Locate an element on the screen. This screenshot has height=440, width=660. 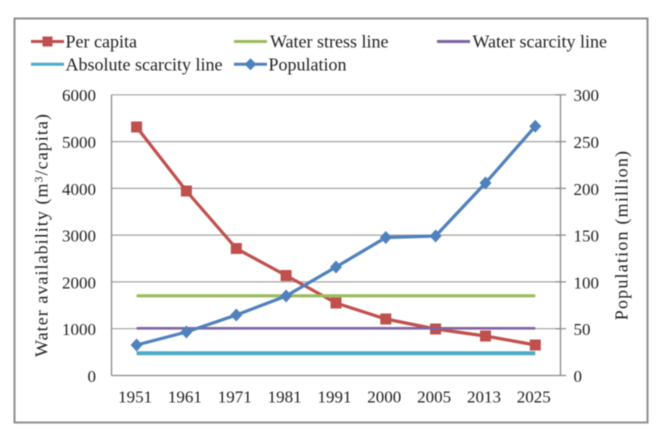
svg-text: 1000 is located at coordinates (79, 329).